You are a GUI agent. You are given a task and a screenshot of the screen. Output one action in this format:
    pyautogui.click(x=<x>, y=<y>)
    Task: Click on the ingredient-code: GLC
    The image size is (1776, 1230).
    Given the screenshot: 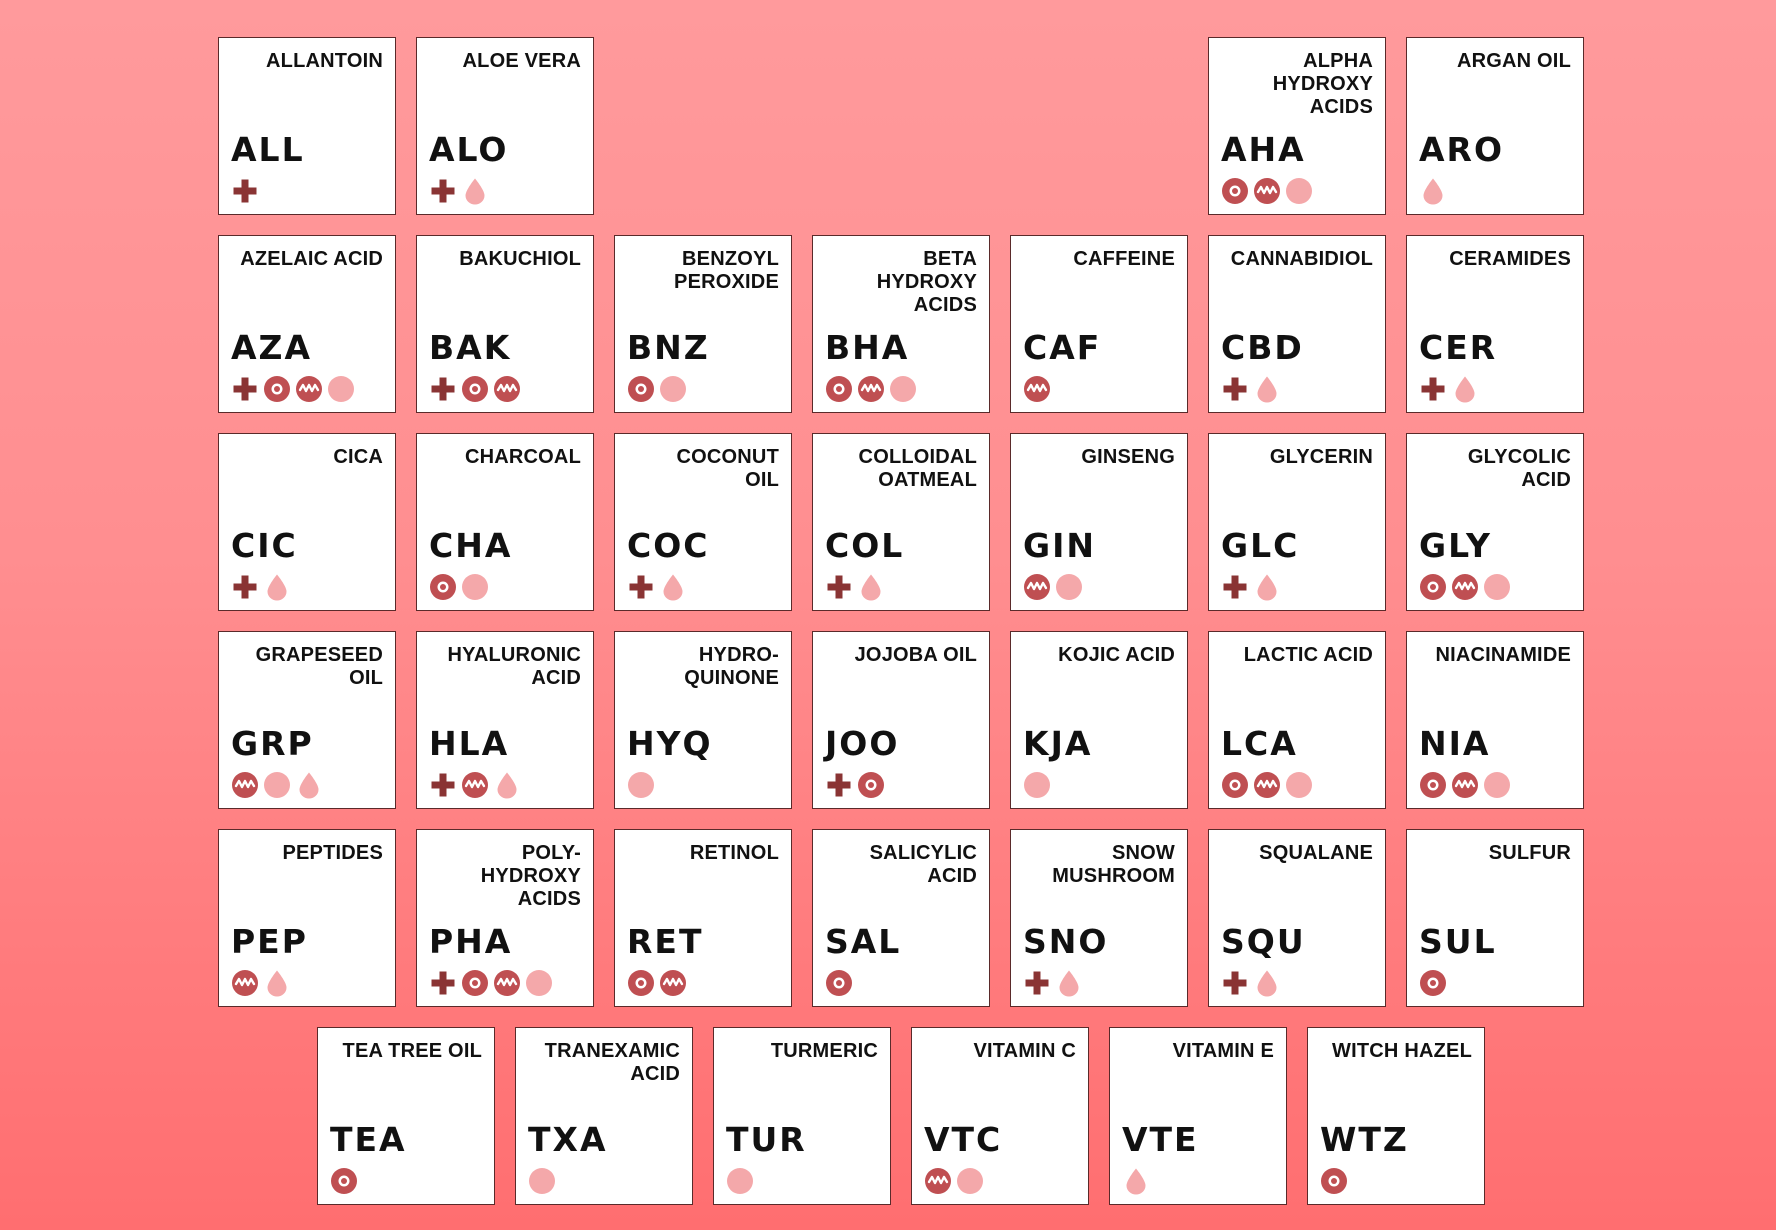 What is the action you would take?
    pyautogui.click(x=1260, y=545)
    